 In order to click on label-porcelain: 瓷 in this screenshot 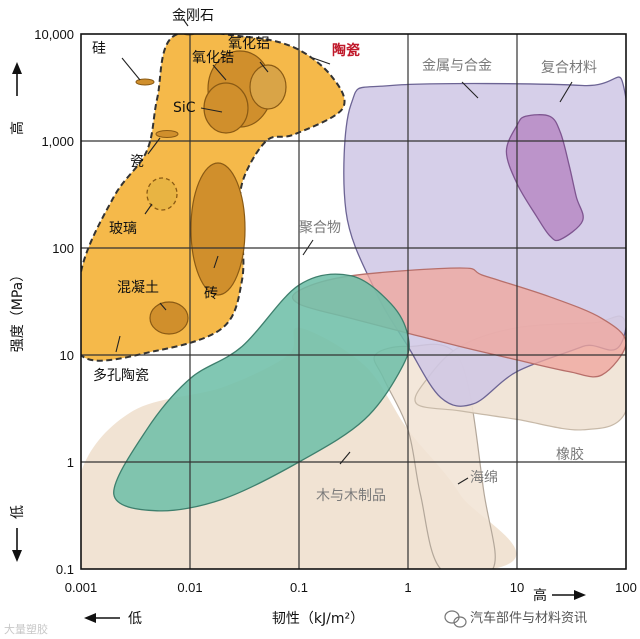, I will do `click(137, 162)`.